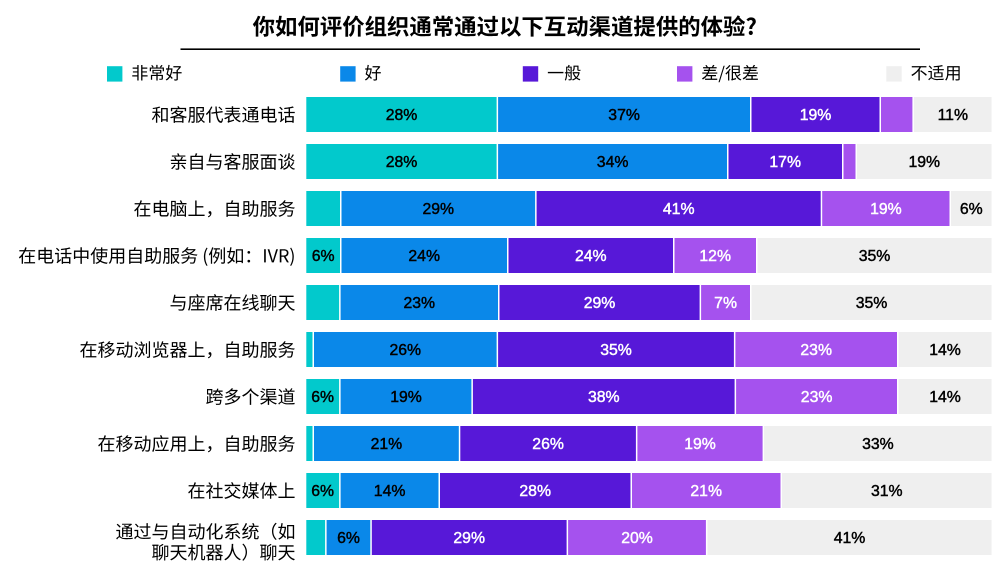 The width and height of the screenshot is (1000, 580). Describe the element at coordinates (715, 256) in the screenshot. I see `svg-text: 12%` at that location.